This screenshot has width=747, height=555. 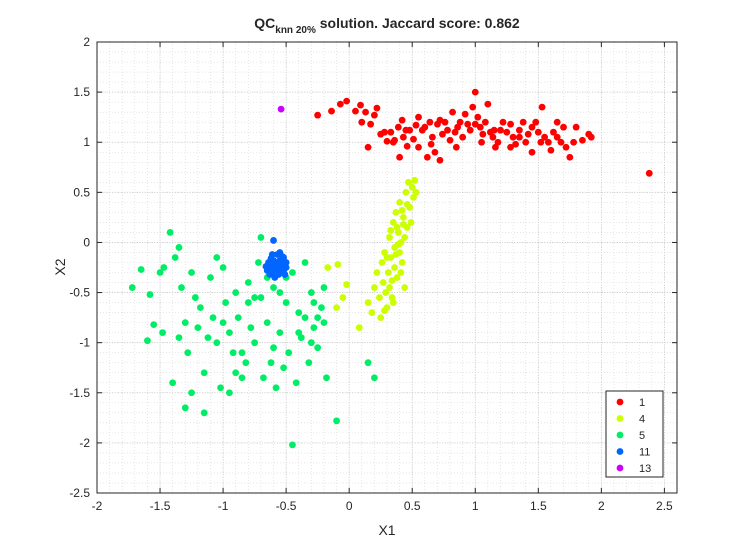 I want to click on legend-label-11: 11, so click(x=644, y=453).